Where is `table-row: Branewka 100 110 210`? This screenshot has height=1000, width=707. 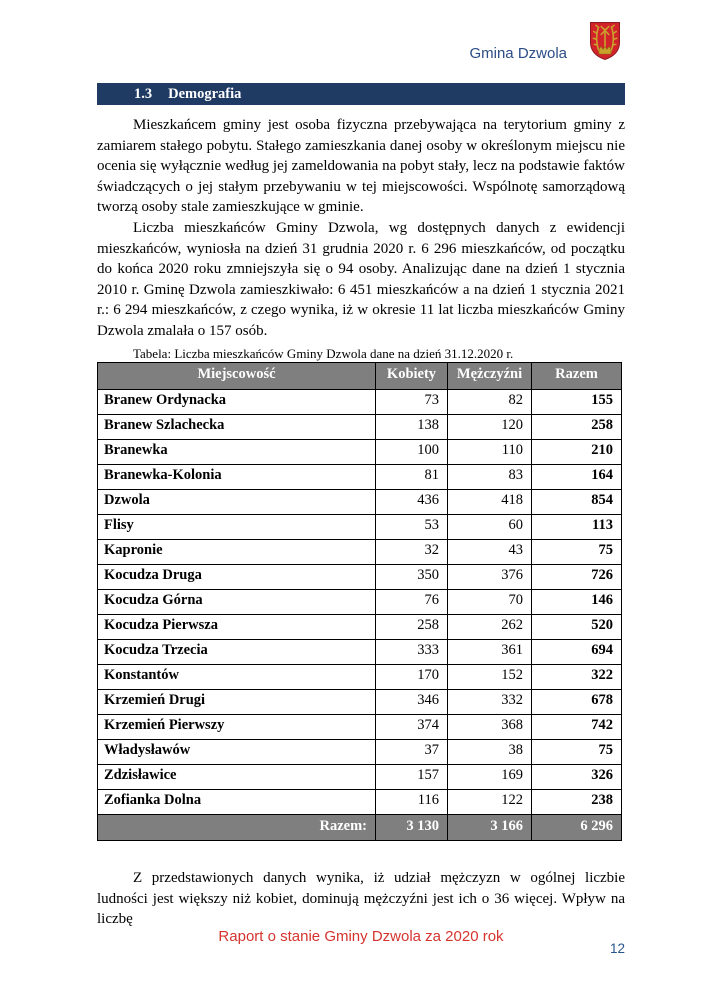
table-row: Branewka 100 110 210 is located at coordinates (359, 452).